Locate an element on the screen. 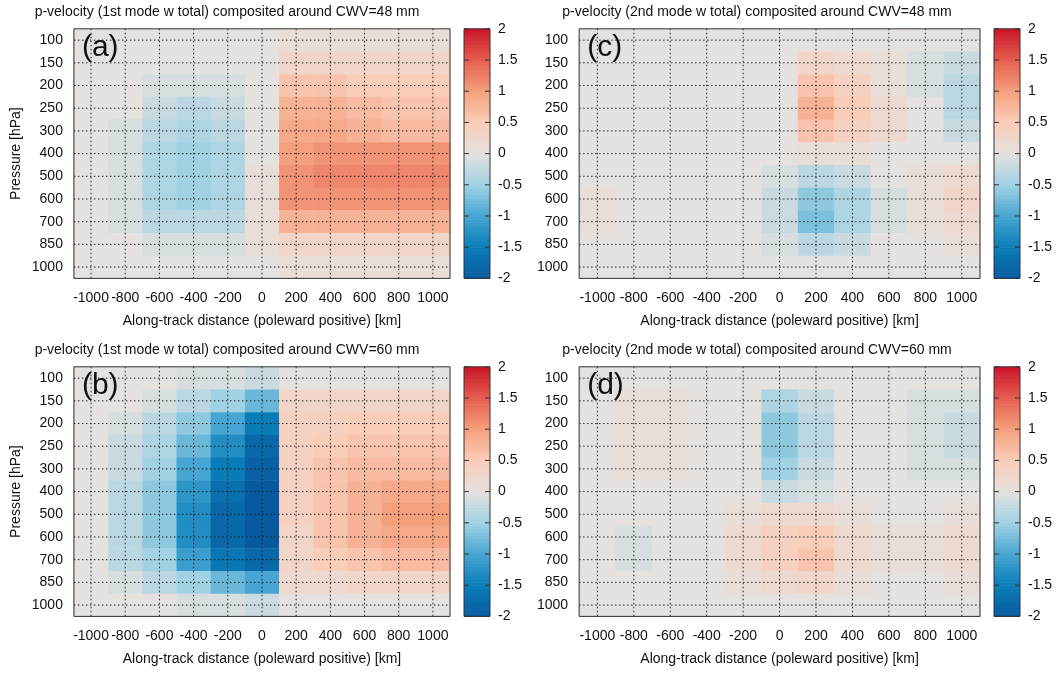 The width and height of the screenshot is (1063, 683). annotation: (b) is located at coordinates (100, 384).